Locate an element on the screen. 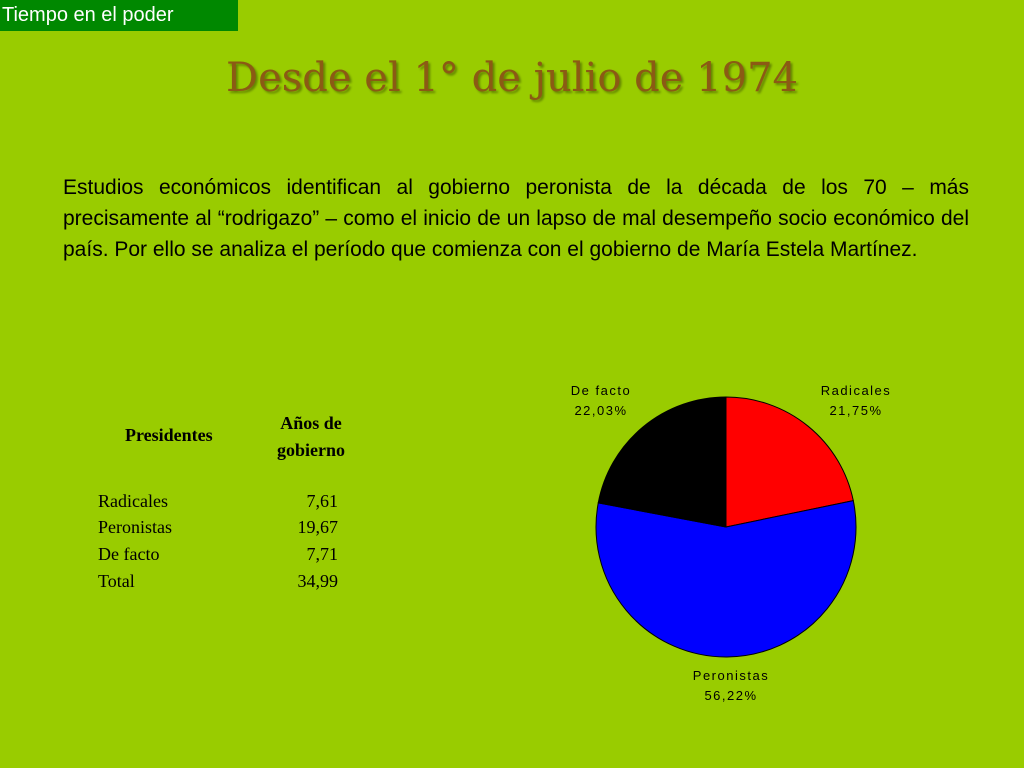 The height and width of the screenshot is (768, 1024). pie-slice-radicales is located at coordinates (789, 462).